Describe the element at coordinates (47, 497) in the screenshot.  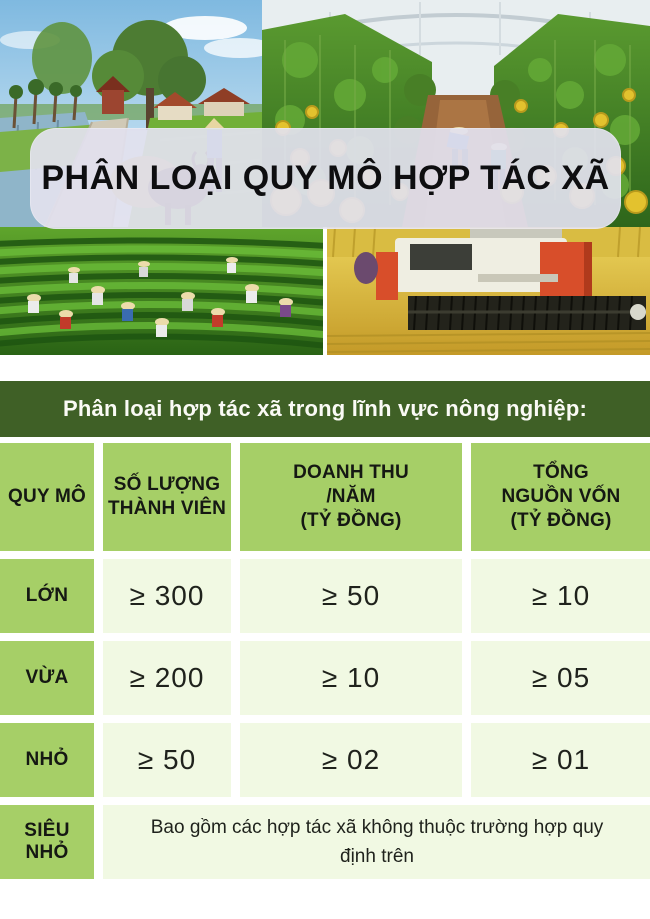
I see `col-header-scale: QUY MÔ` at that location.